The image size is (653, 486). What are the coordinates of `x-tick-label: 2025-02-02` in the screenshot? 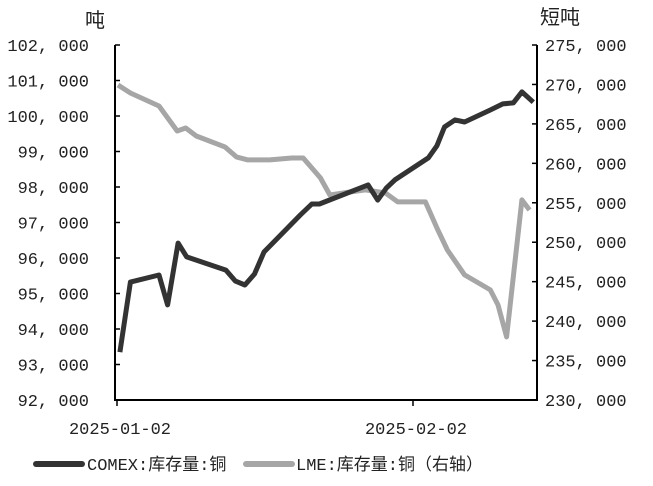 It's located at (416, 430).